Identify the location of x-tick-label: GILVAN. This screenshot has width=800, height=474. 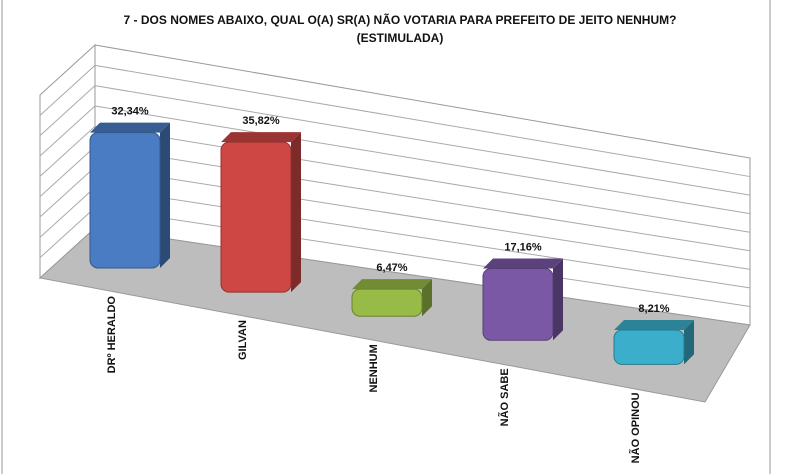
(243, 340).